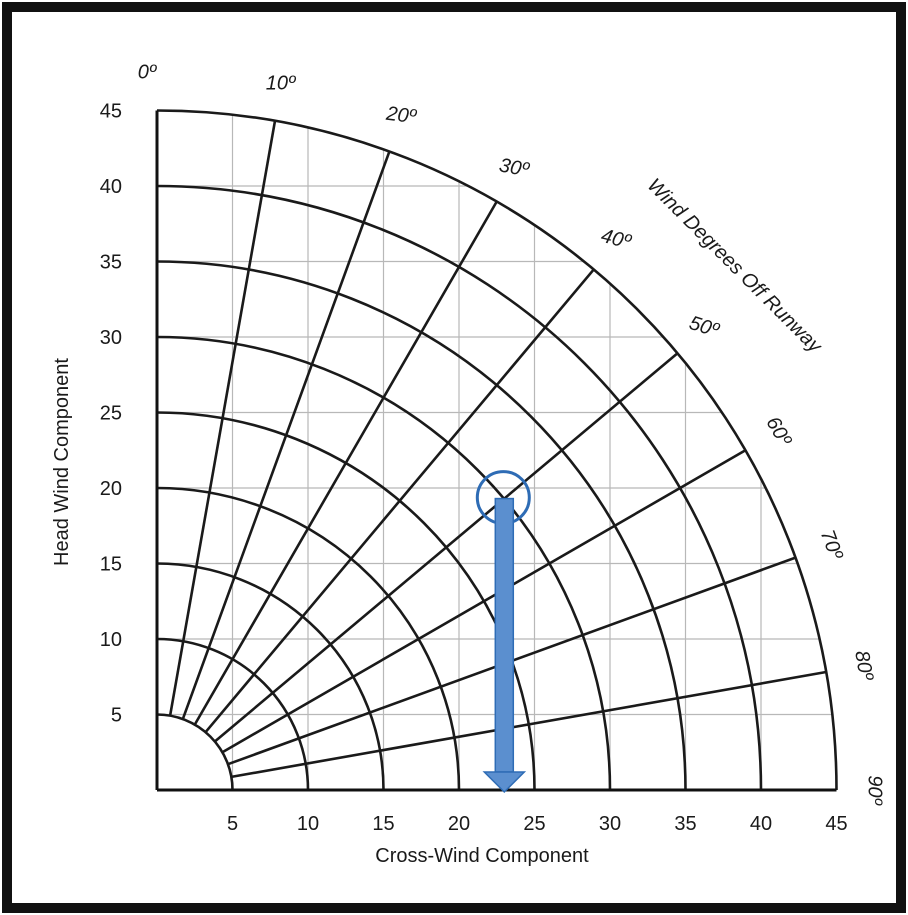 The width and height of the screenshot is (908, 915). I want to click on y-tick-label: 15, so click(111, 565).